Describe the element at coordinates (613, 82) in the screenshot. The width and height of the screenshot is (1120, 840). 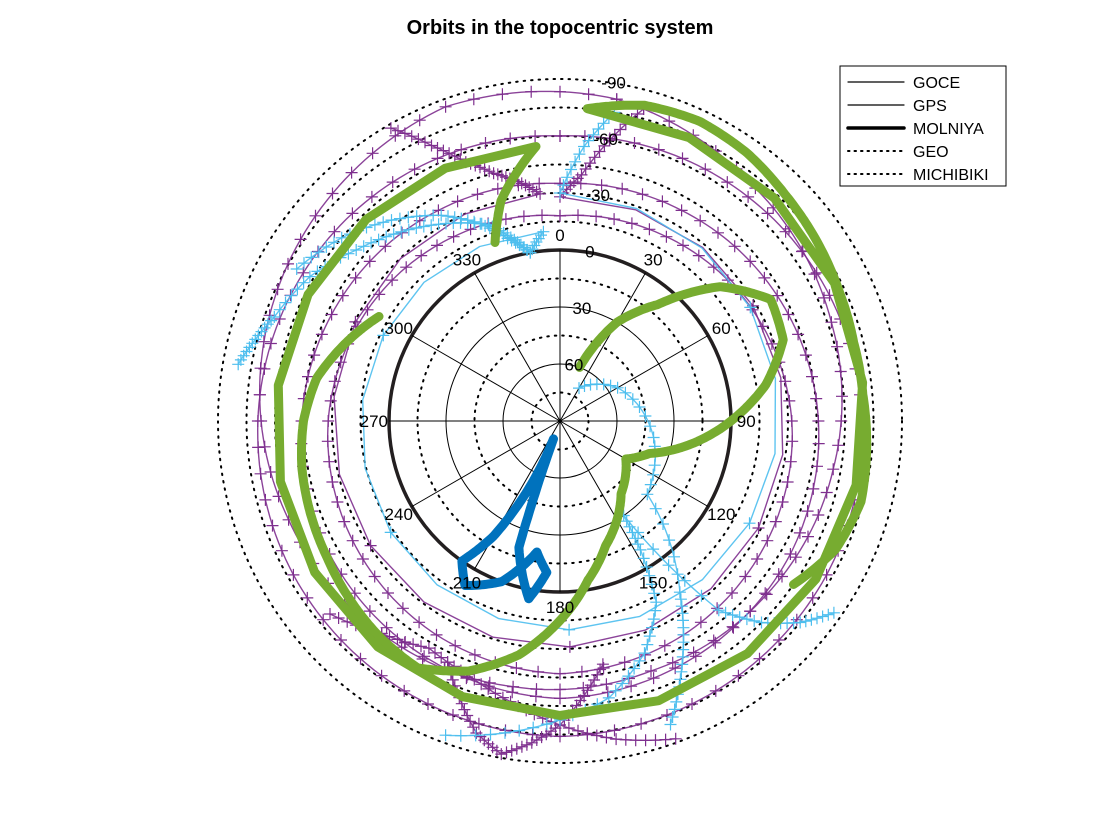
I see `radial-tick-label: -90` at that location.